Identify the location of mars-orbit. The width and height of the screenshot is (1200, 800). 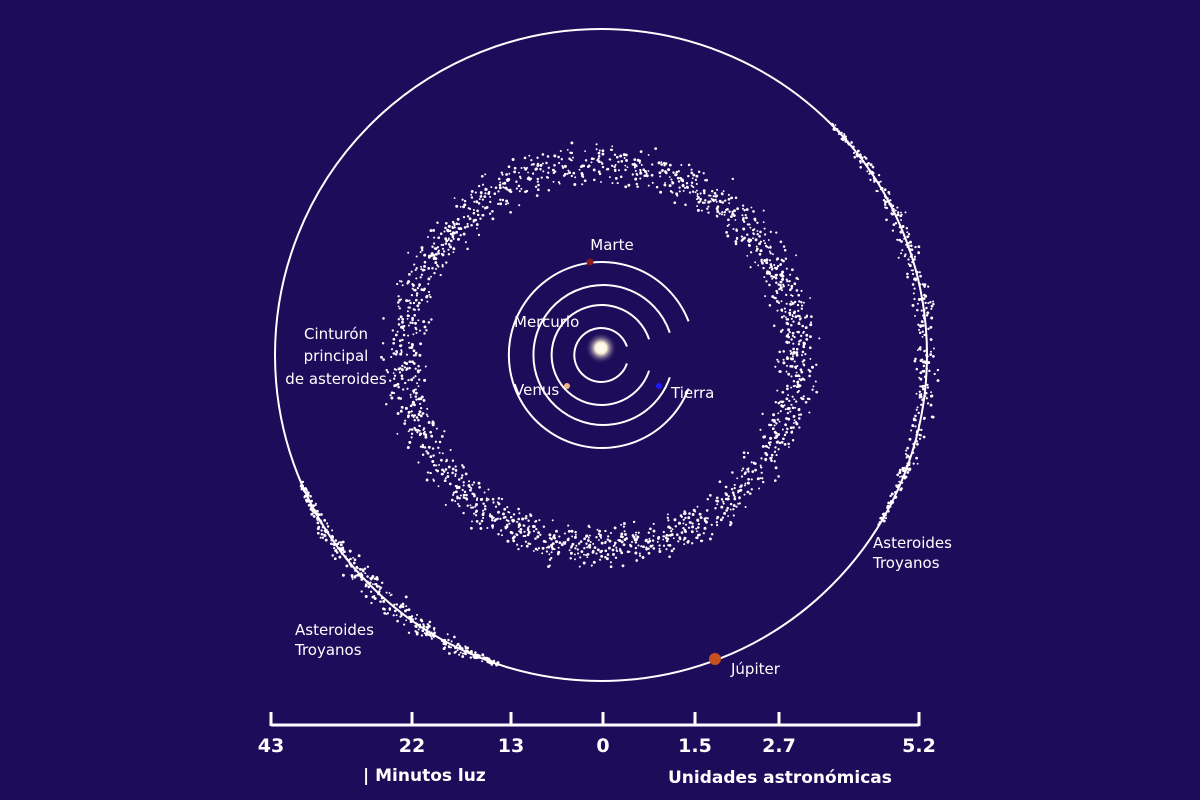
(598, 355).